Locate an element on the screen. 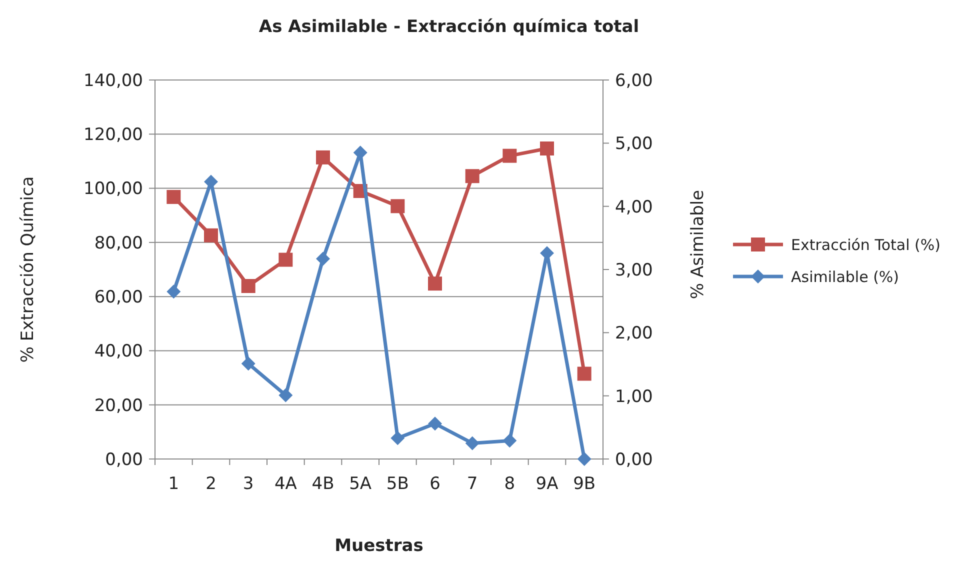 This screenshot has width=973, height=561. legend-label: Extracción Total (%) is located at coordinates (865, 245).